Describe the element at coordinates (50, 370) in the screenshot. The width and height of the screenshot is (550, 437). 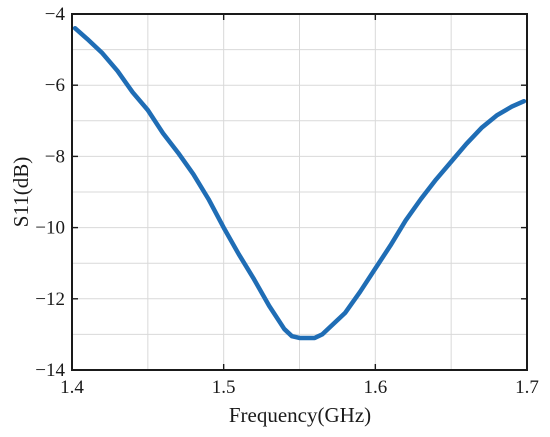
I see `y-tick-label: −14` at that location.